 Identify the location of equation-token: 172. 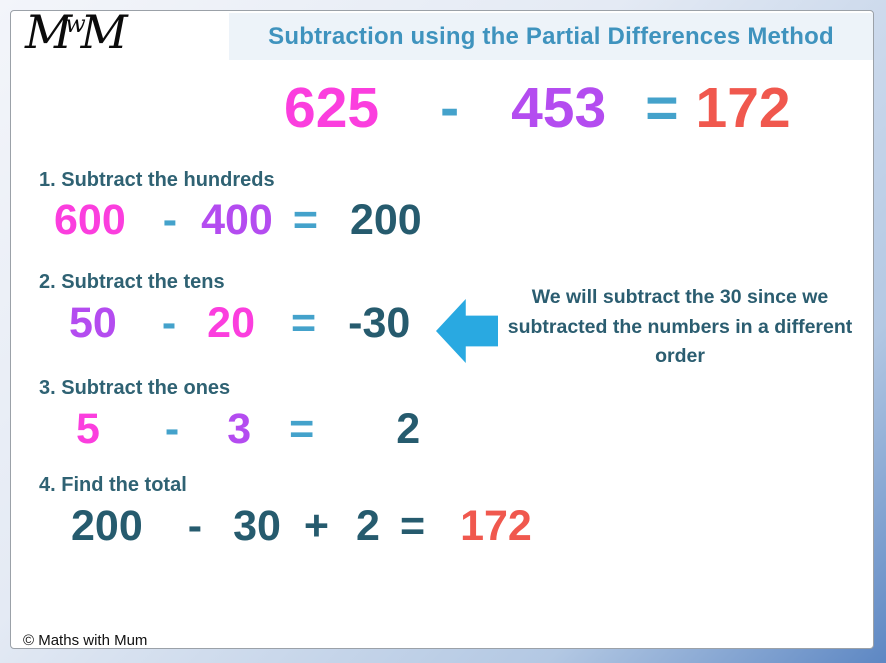
(496, 526).